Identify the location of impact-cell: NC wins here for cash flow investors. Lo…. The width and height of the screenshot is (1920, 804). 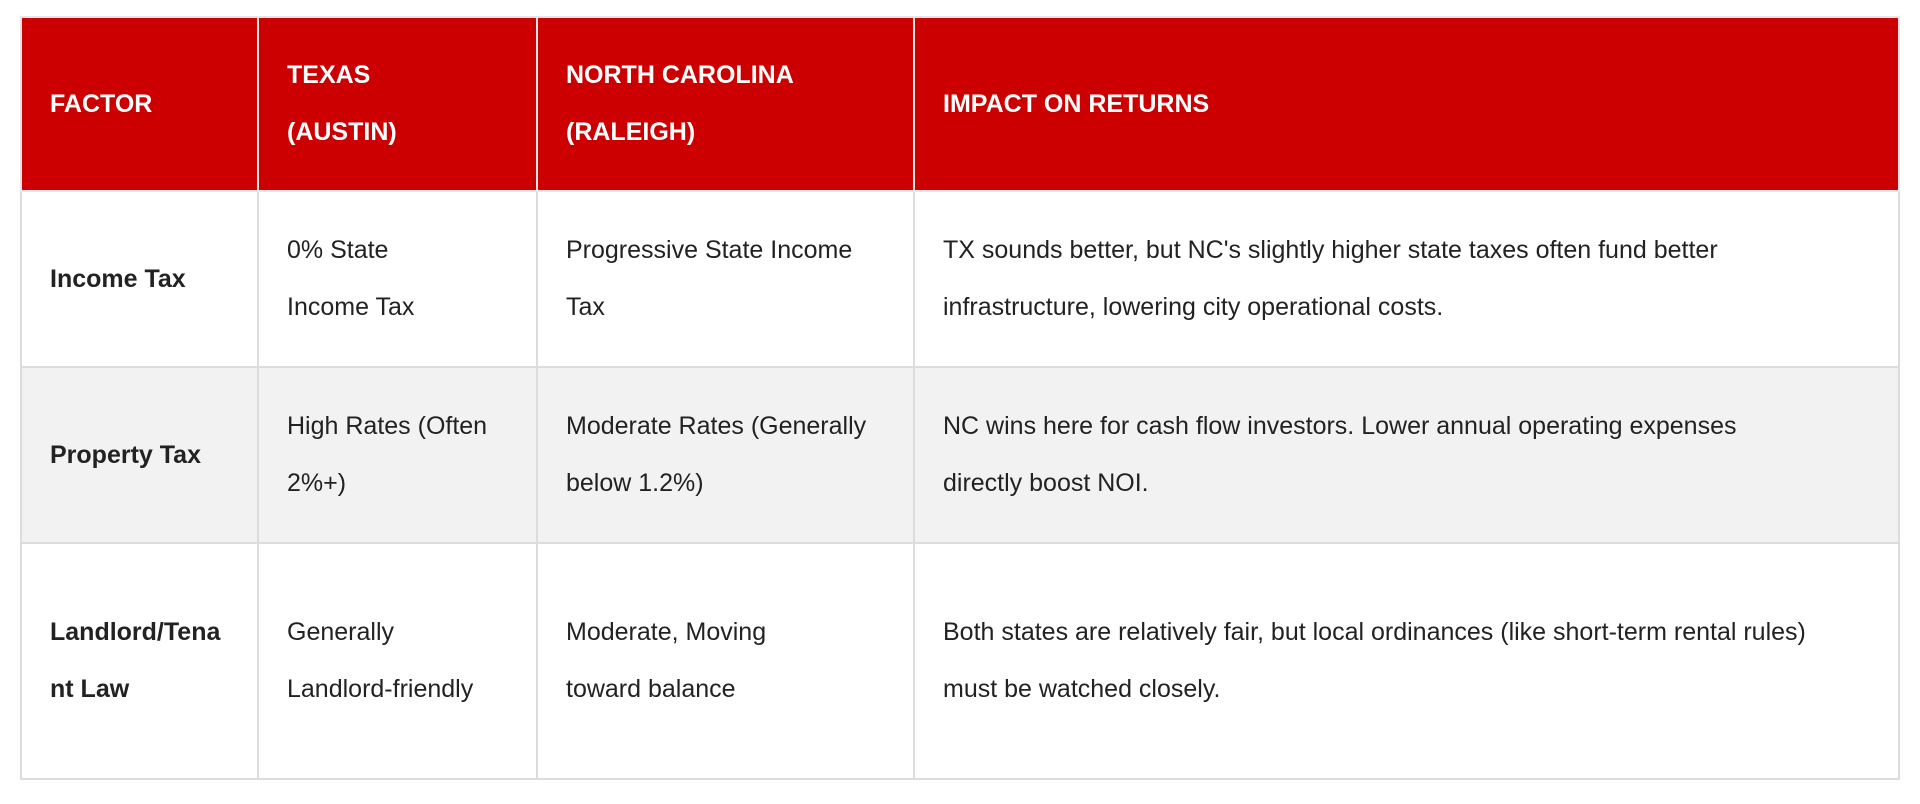
(1406, 455).